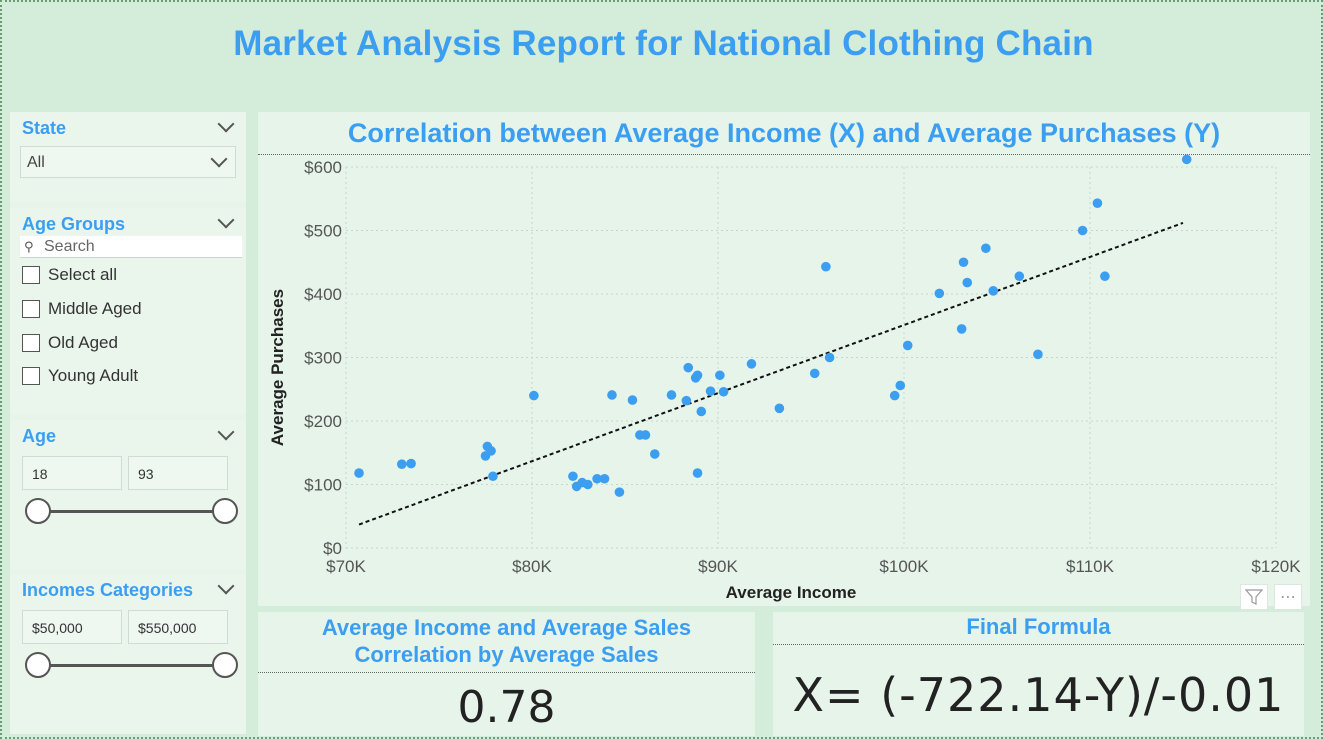 This screenshot has width=1323, height=739. I want to click on x-tick-label: $80K, so click(532, 566).